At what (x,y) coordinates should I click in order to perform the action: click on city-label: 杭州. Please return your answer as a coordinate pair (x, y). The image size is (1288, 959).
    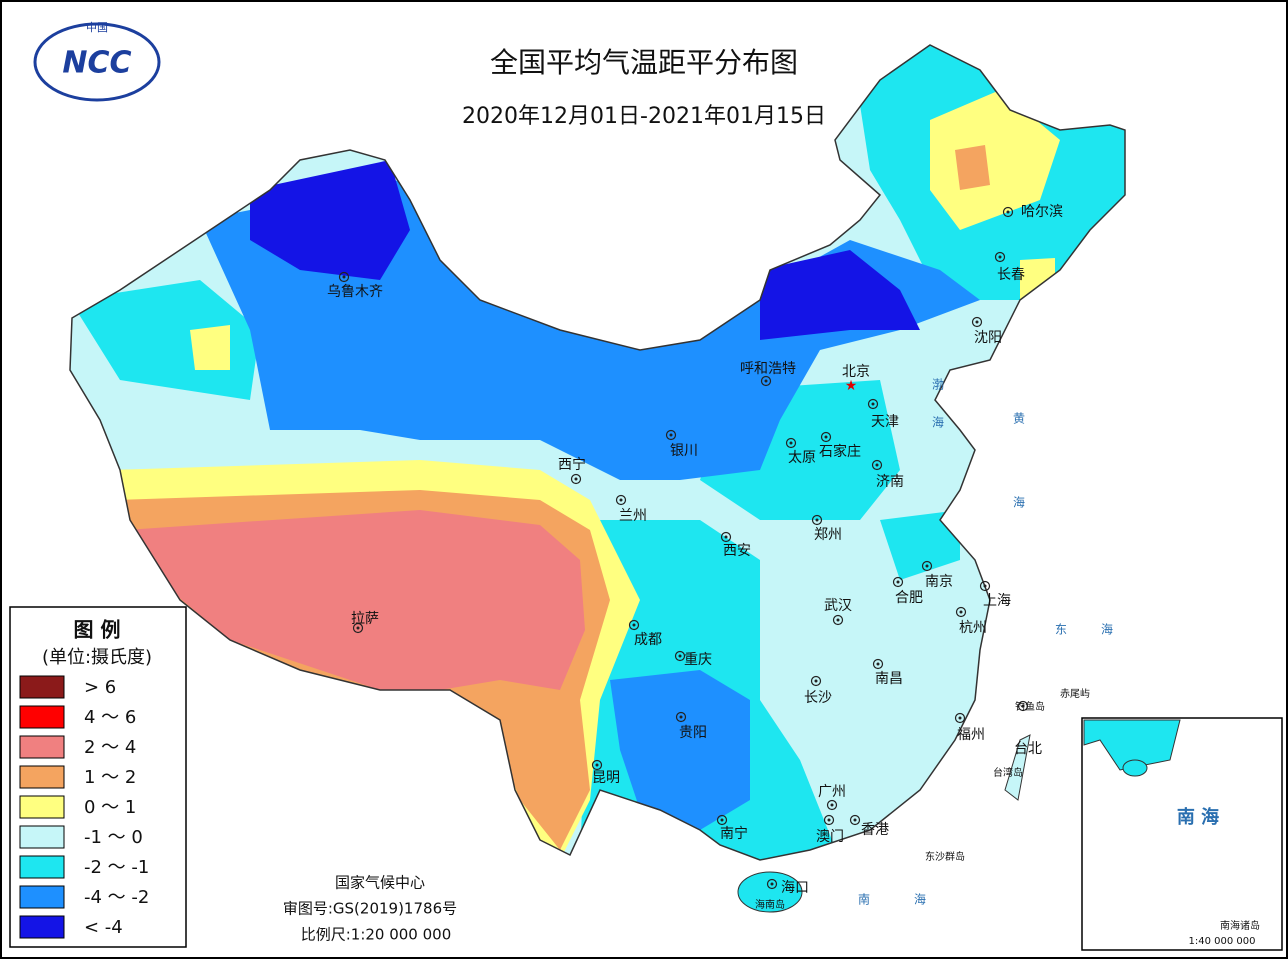
    Looking at the image, I should click on (973, 628).